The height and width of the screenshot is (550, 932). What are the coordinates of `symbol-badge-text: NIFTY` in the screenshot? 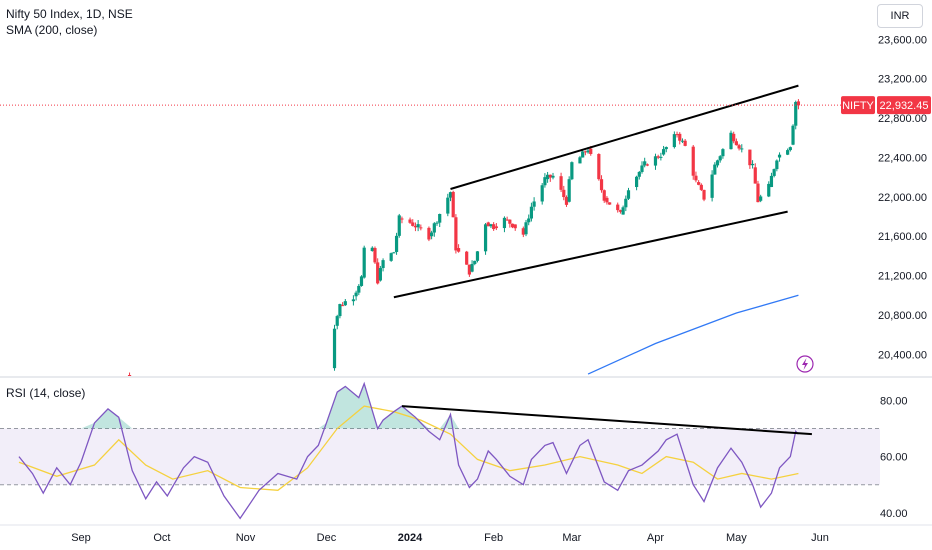 It's located at (858, 106).